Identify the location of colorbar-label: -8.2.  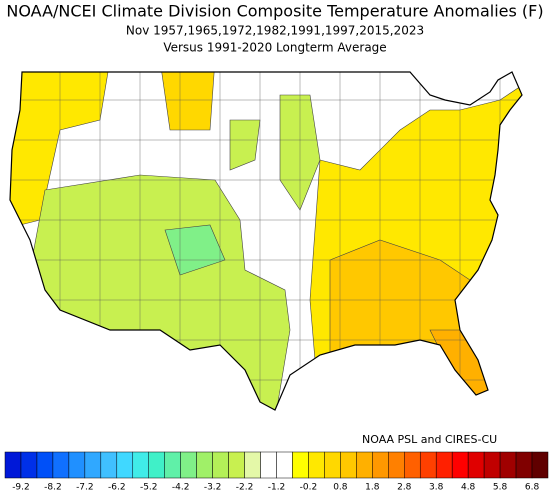
(53, 487).